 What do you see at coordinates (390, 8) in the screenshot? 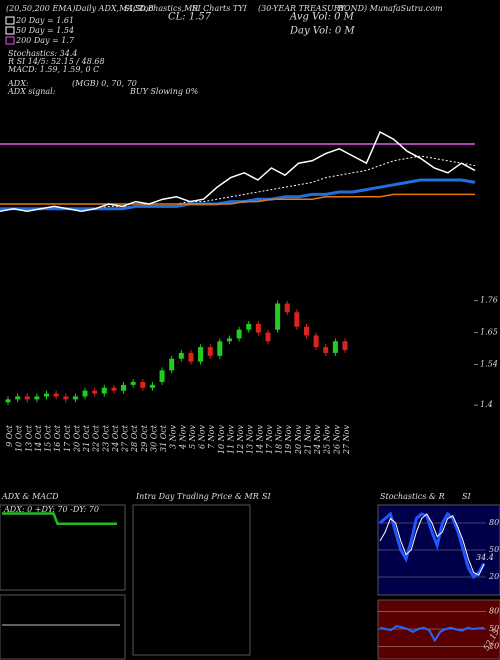
I see `header-text: BOND) MunafaSutra.com` at bounding box center [390, 8].